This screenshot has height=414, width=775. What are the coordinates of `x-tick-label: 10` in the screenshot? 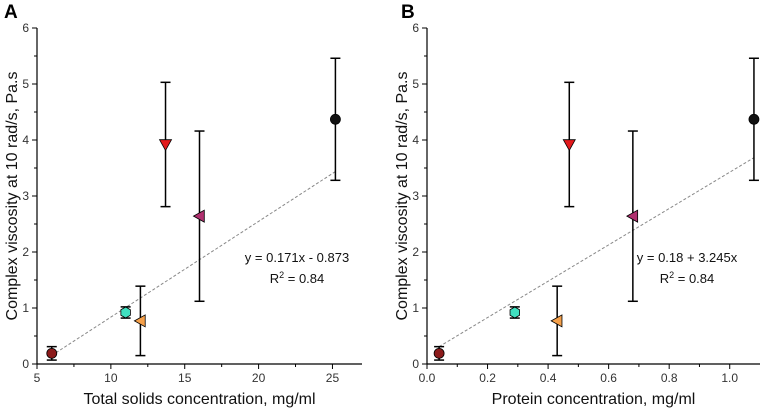 It's located at (111, 378).